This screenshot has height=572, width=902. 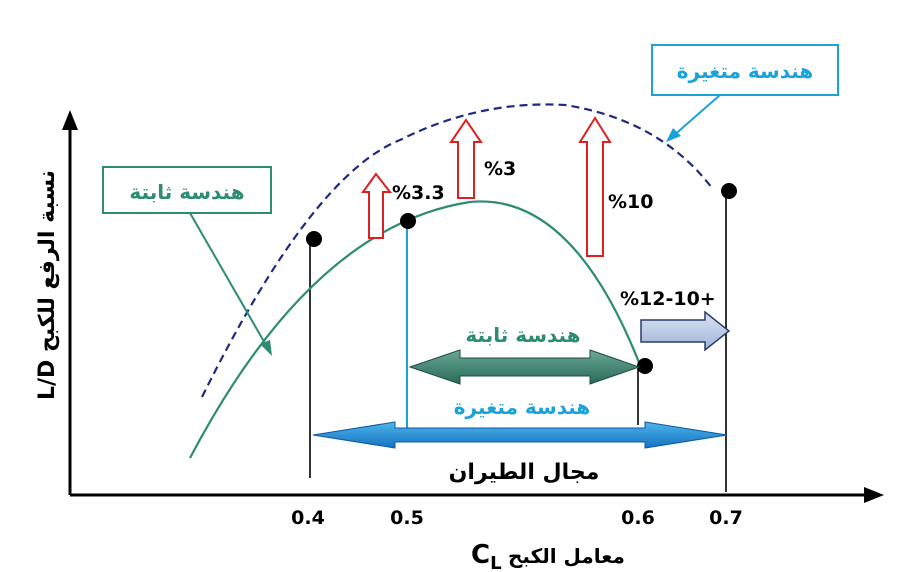 I want to click on x-tick-0-4: 0.4, so click(x=308, y=518).